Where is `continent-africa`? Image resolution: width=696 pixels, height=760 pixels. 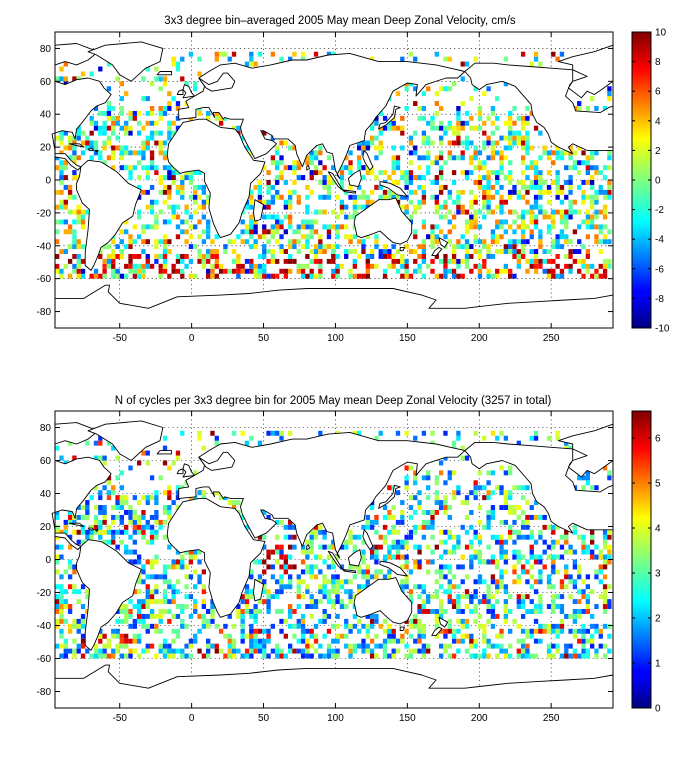 continent-africa is located at coordinates (216, 178).